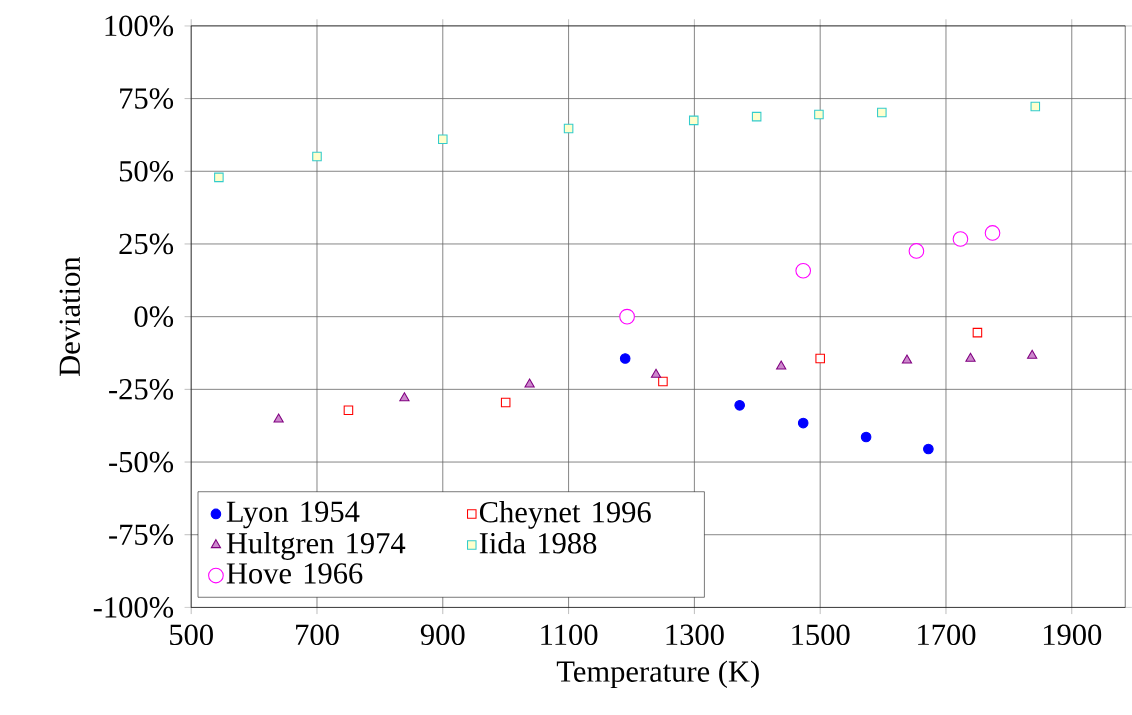 This screenshot has height=715, width=1132. I want to click on y-tick-label: -50%, so click(141, 462).